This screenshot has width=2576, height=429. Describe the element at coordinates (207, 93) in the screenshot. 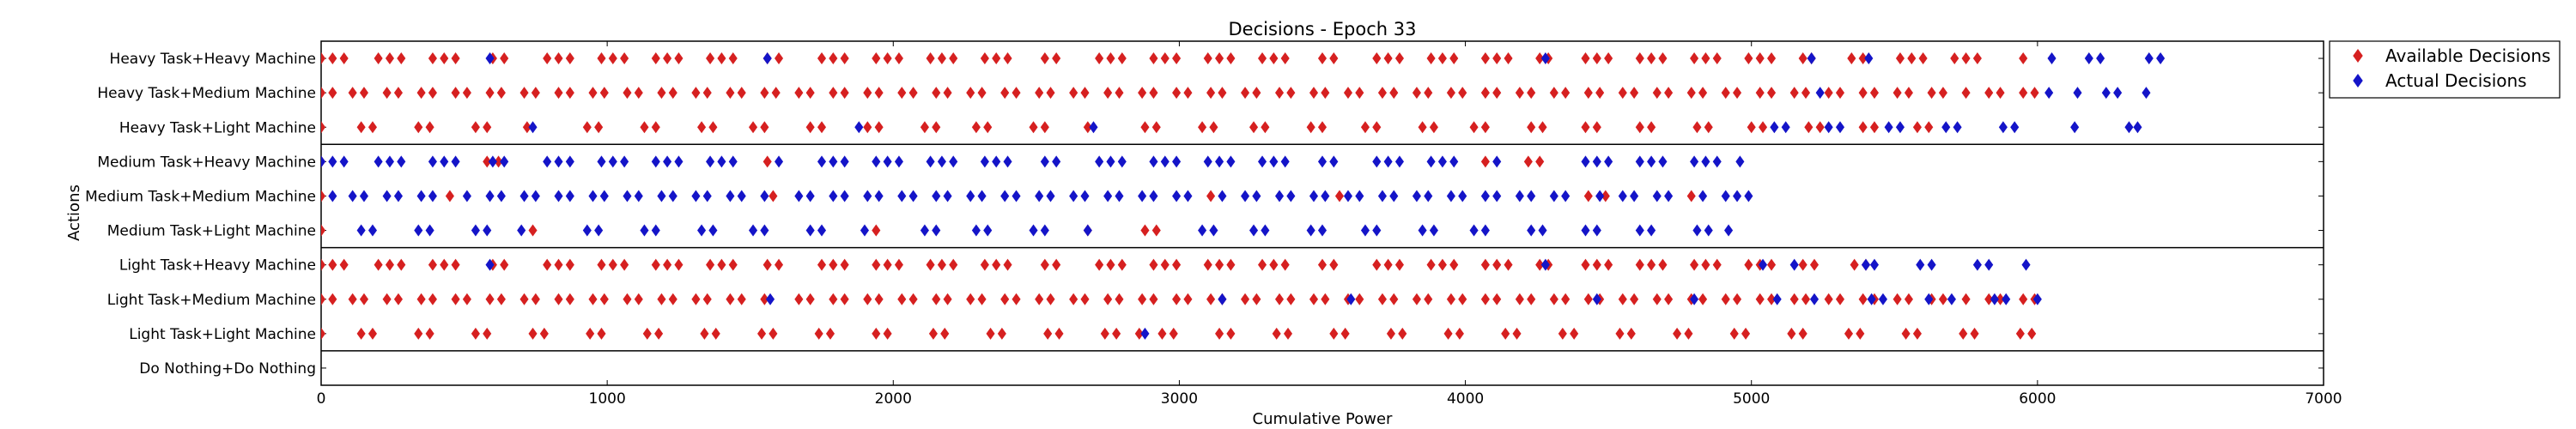

I see `y-tick-label-heavy-task-medium-machine: Heavy Task+Medium Machine` at that location.